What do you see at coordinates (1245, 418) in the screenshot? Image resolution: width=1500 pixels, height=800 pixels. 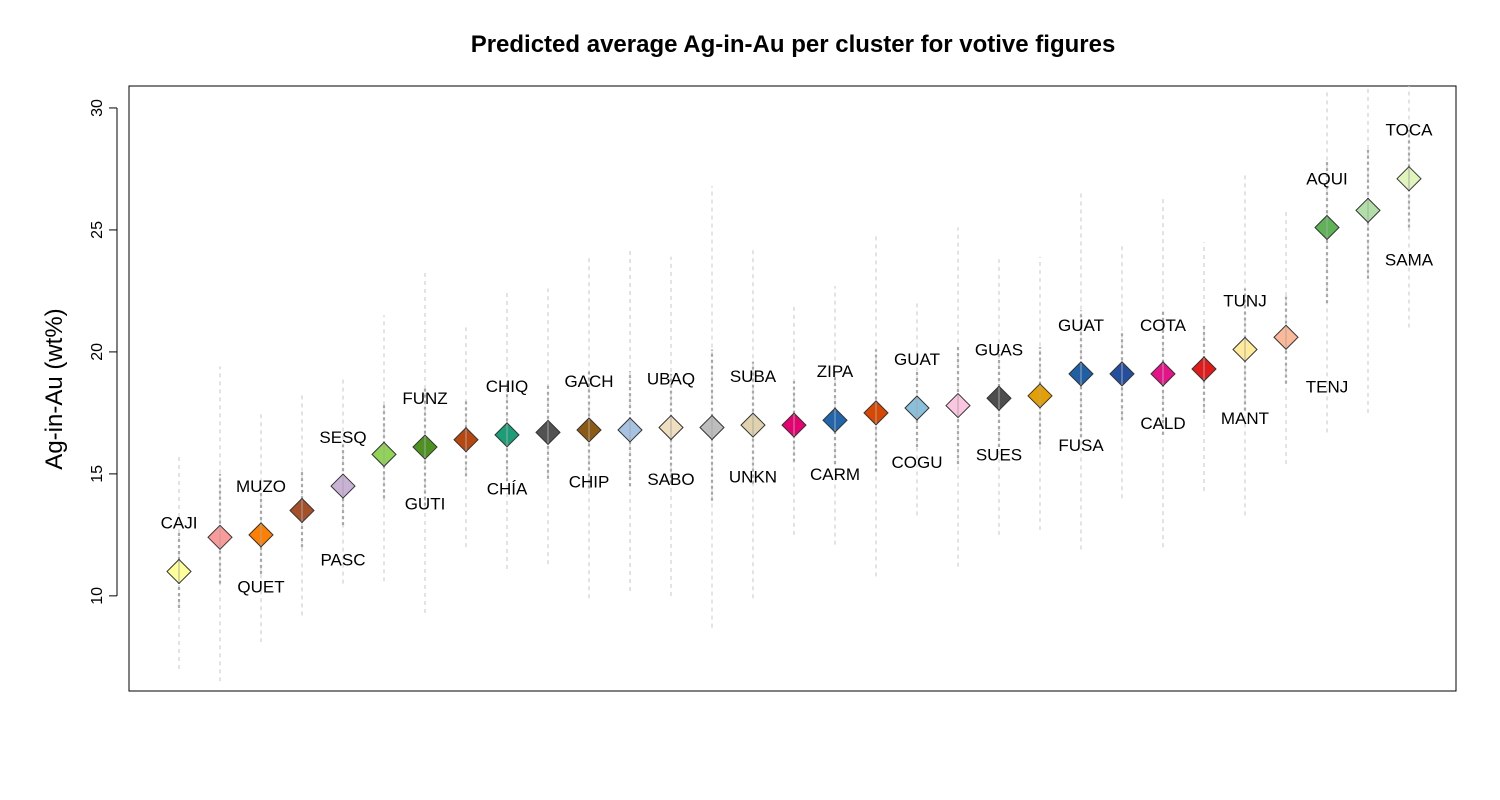 I see `point-label: MANT` at bounding box center [1245, 418].